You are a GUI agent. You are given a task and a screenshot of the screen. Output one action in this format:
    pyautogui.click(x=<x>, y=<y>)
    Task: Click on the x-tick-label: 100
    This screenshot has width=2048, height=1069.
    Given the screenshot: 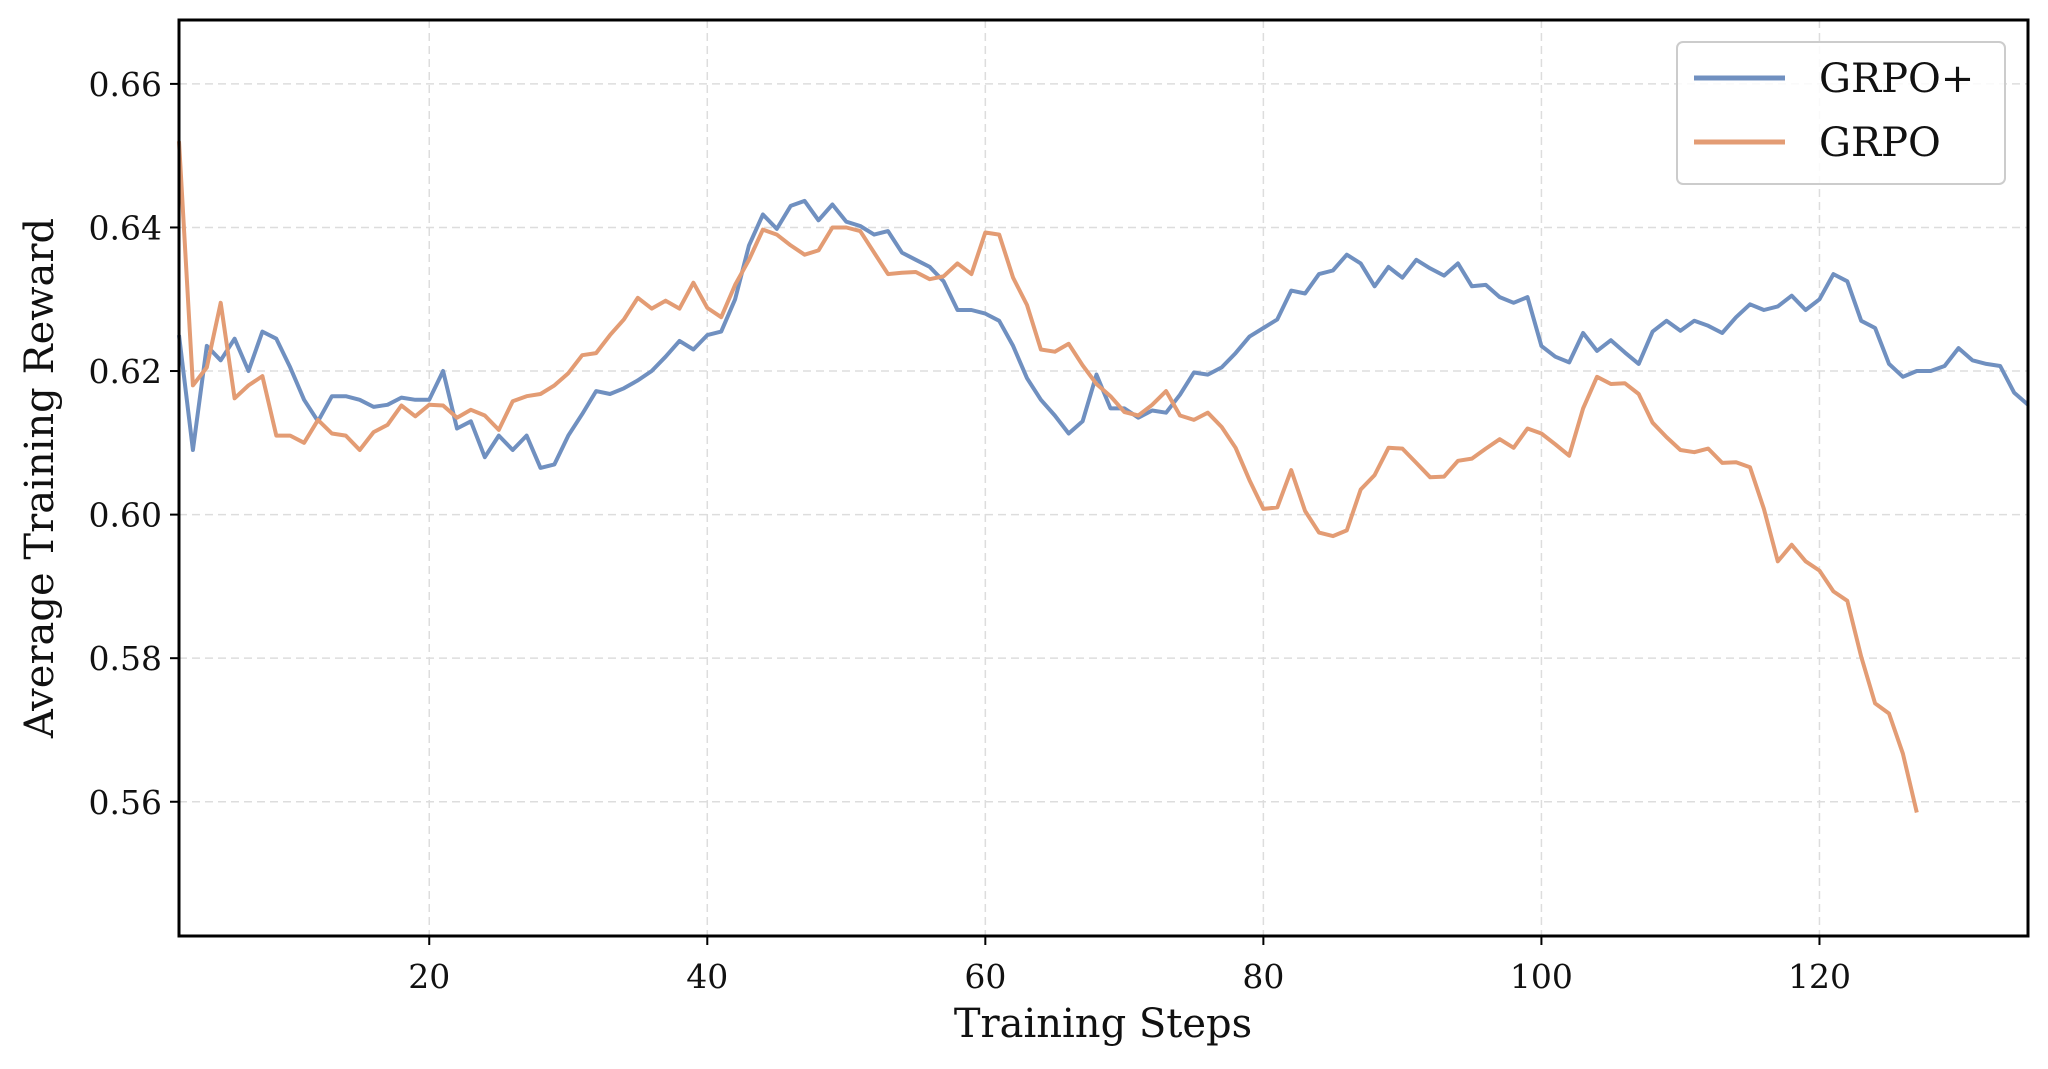 What is the action you would take?
    pyautogui.click(x=1541, y=976)
    